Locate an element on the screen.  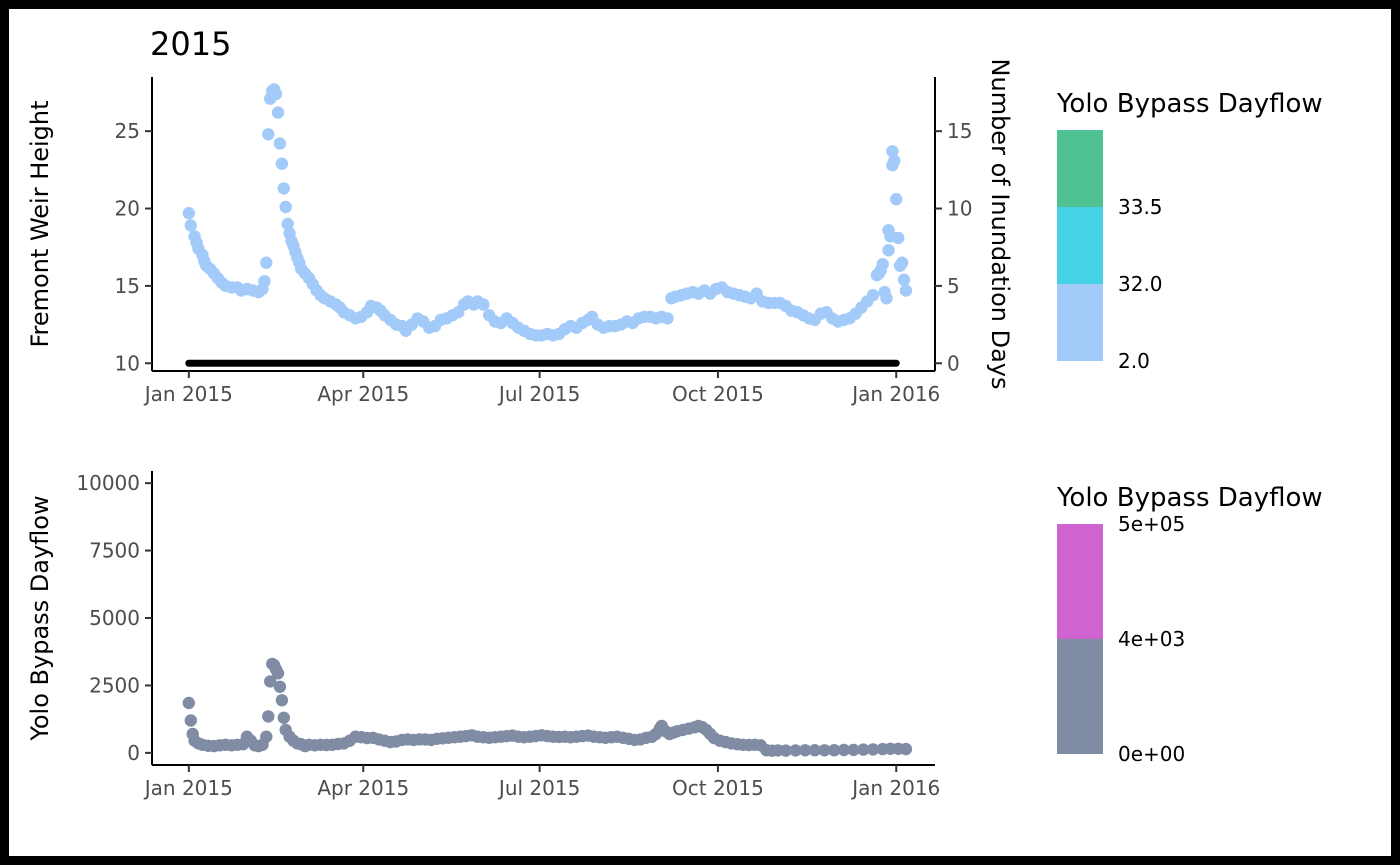
legend-bottom: Yolo Bypass Dayflow 0e+00 4e+03 5e+05 is located at coordinates (1189, 624).